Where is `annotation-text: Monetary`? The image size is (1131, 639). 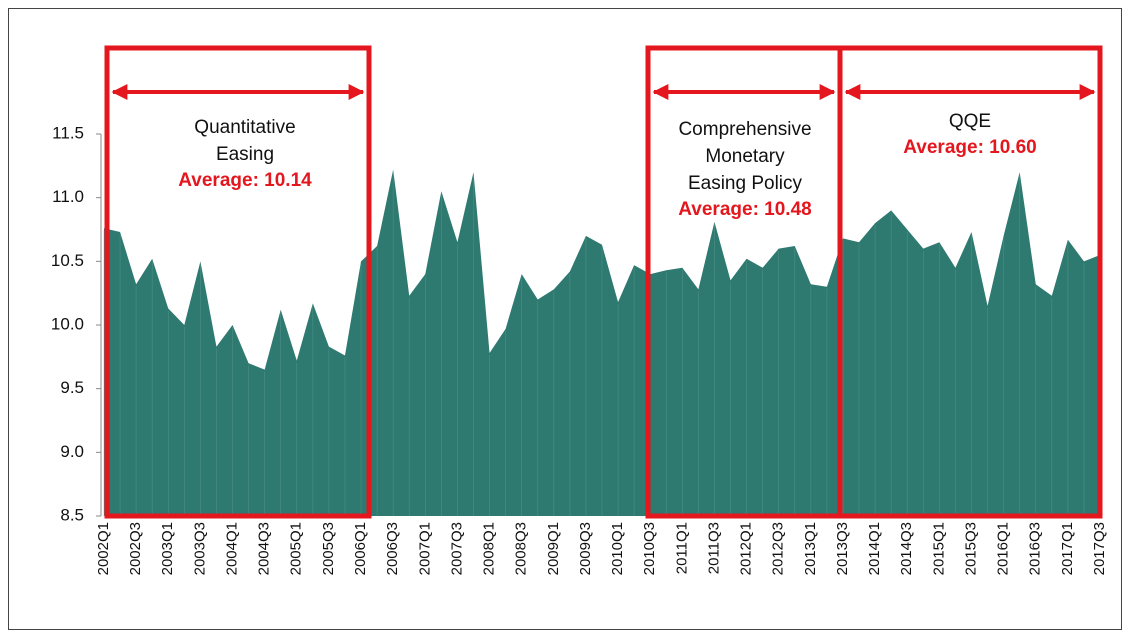
annotation-text: Monetary is located at coordinates (745, 156).